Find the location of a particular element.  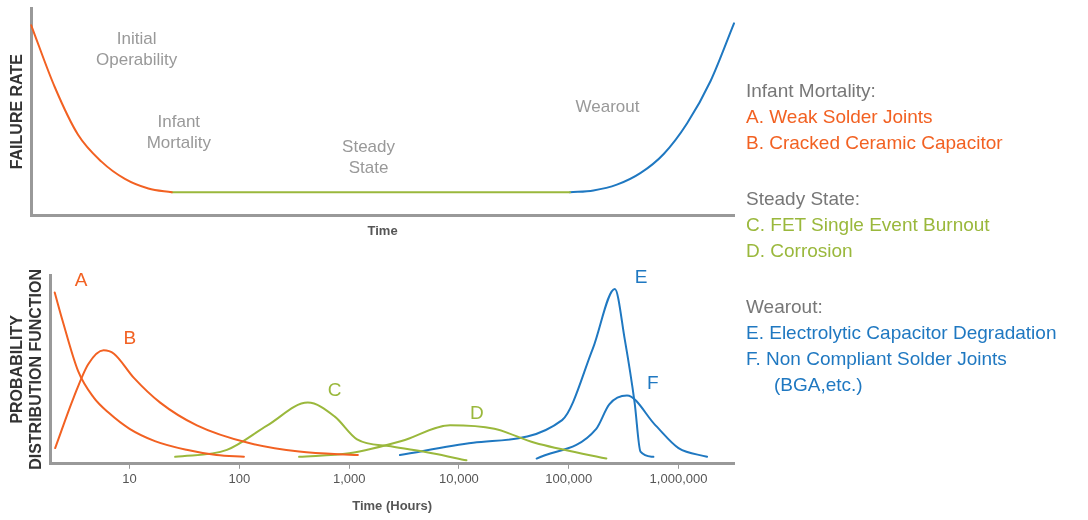

x-tick-label: 1,000,000 is located at coordinates (678, 479).